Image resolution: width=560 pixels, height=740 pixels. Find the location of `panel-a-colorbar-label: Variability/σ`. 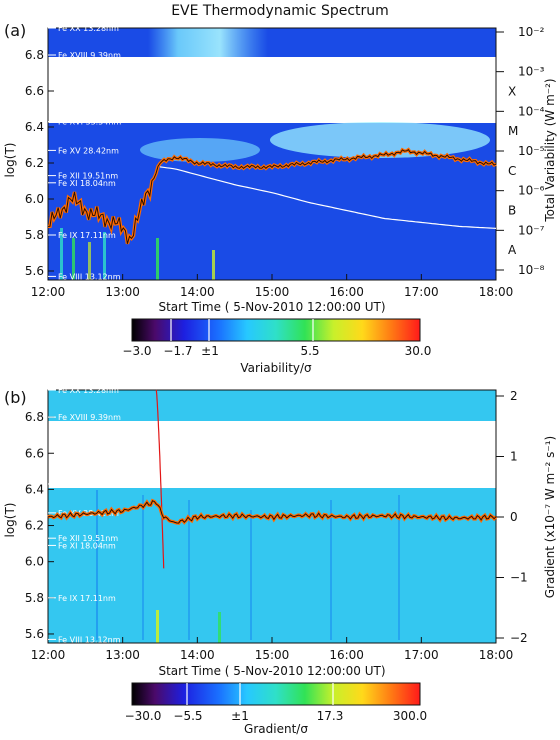

panel-a-colorbar-label: Variability/σ is located at coordinates (276, 368).